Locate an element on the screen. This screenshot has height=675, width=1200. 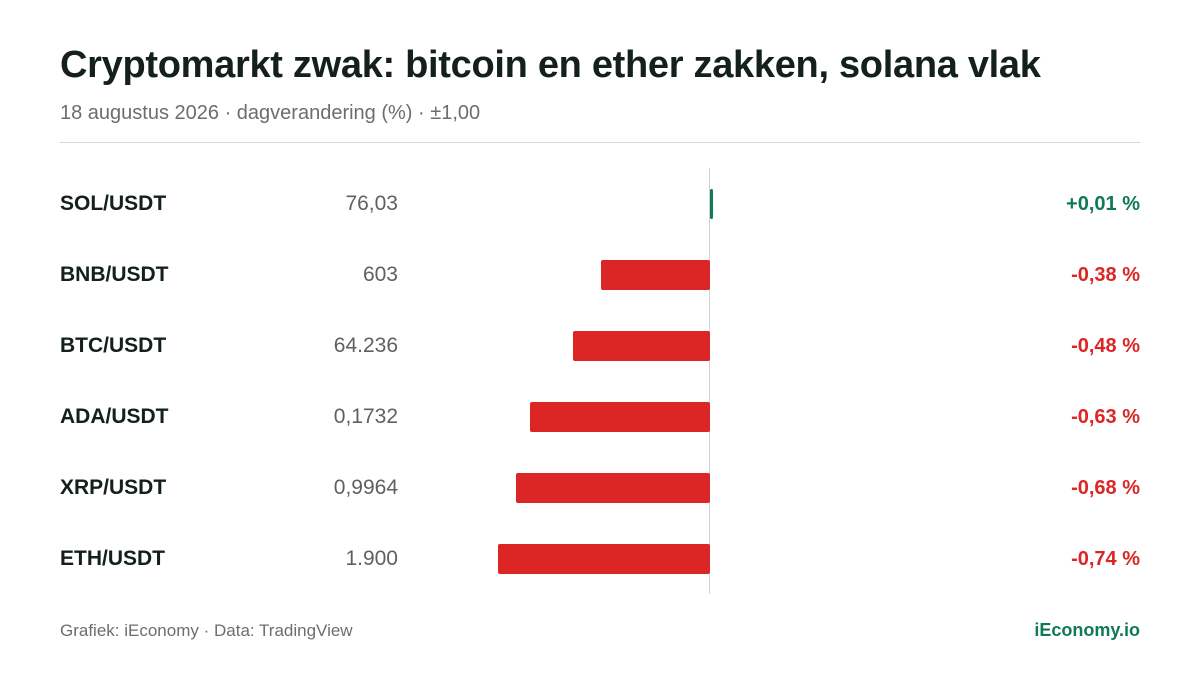
category-label: SOL/USDT is located at coordinates (113, 203).